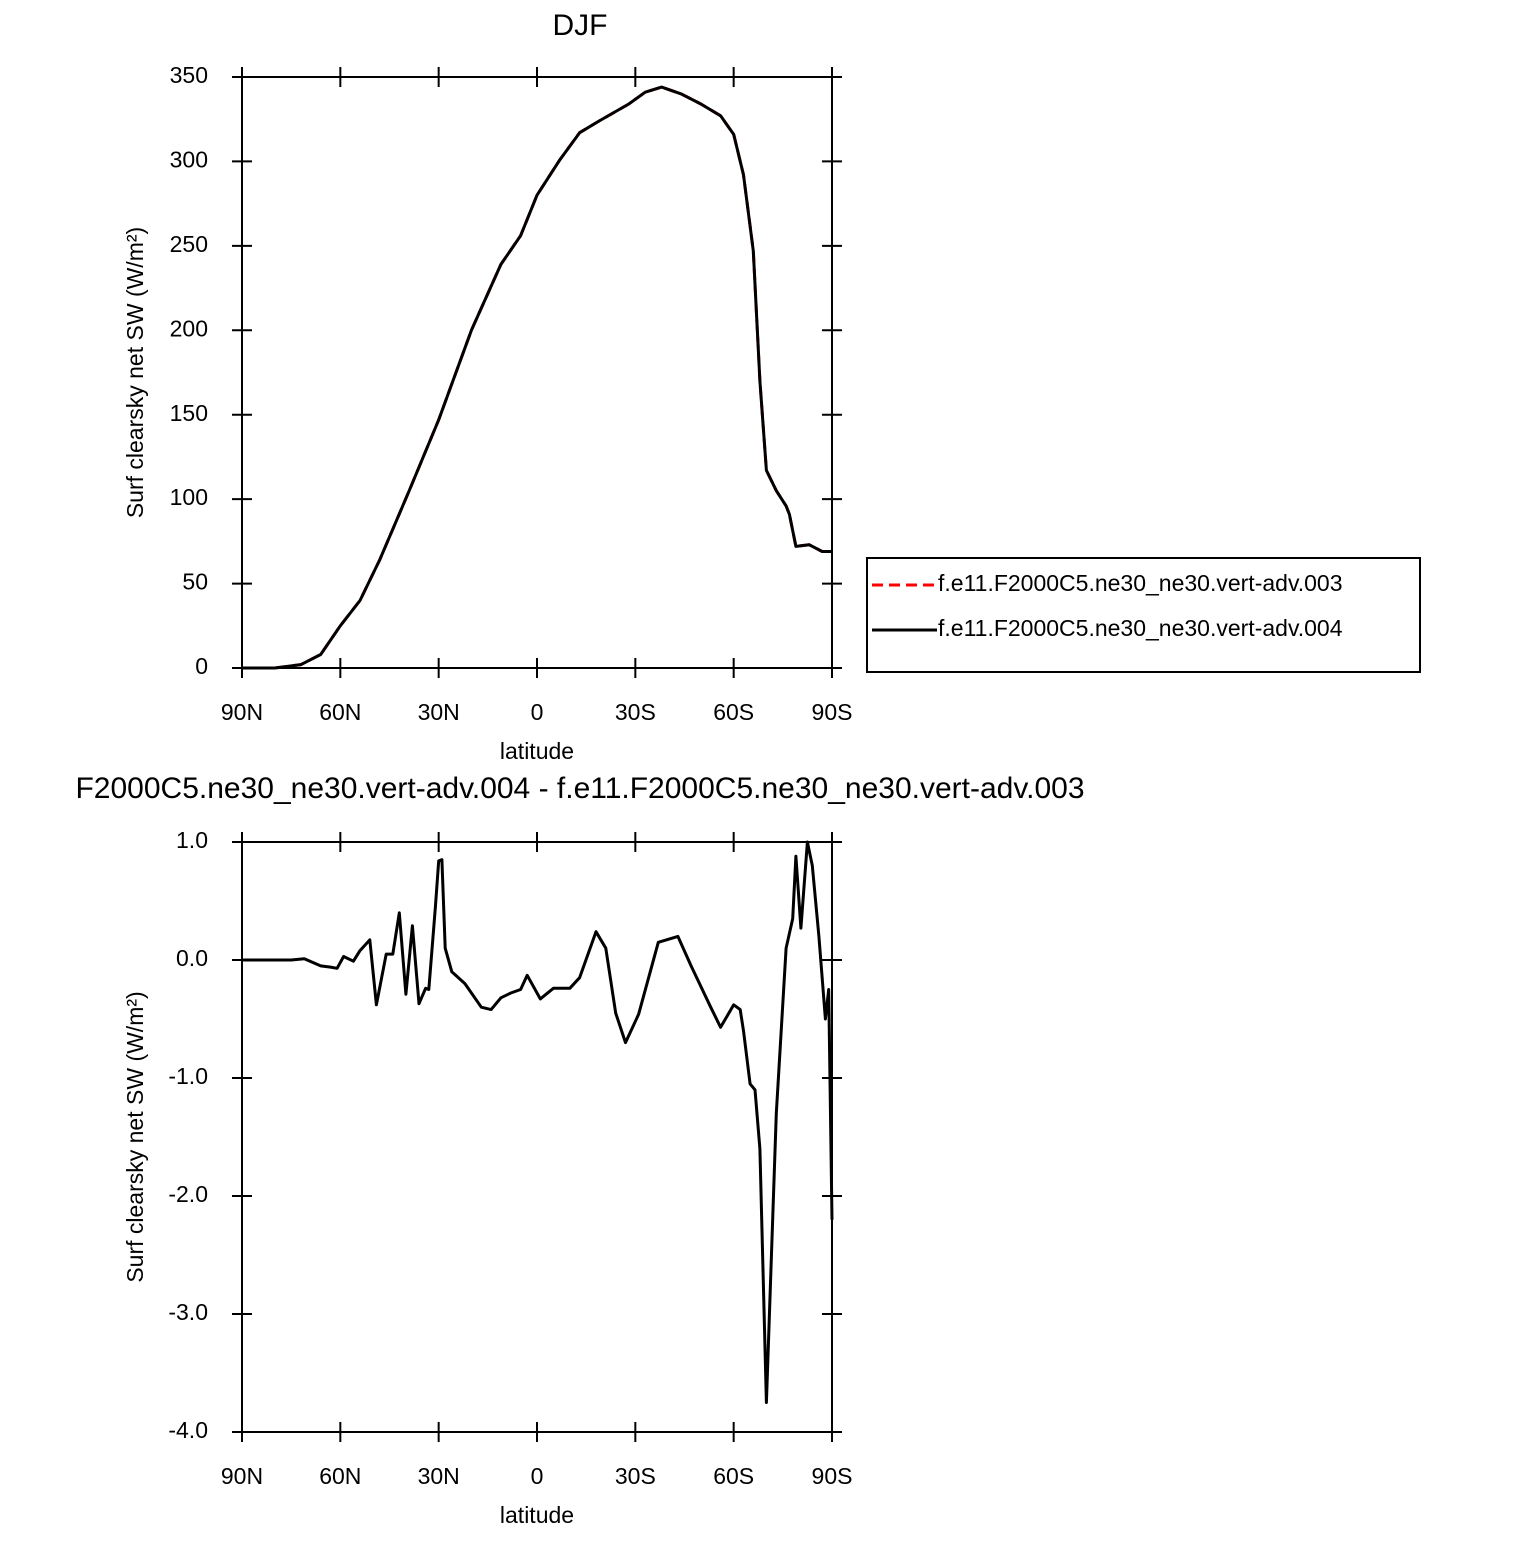 The image size is (1530, 1541). Describe the element at coordinates (192, 840) in the screenshot. I see `y-tick-label: 1.0` at that location.